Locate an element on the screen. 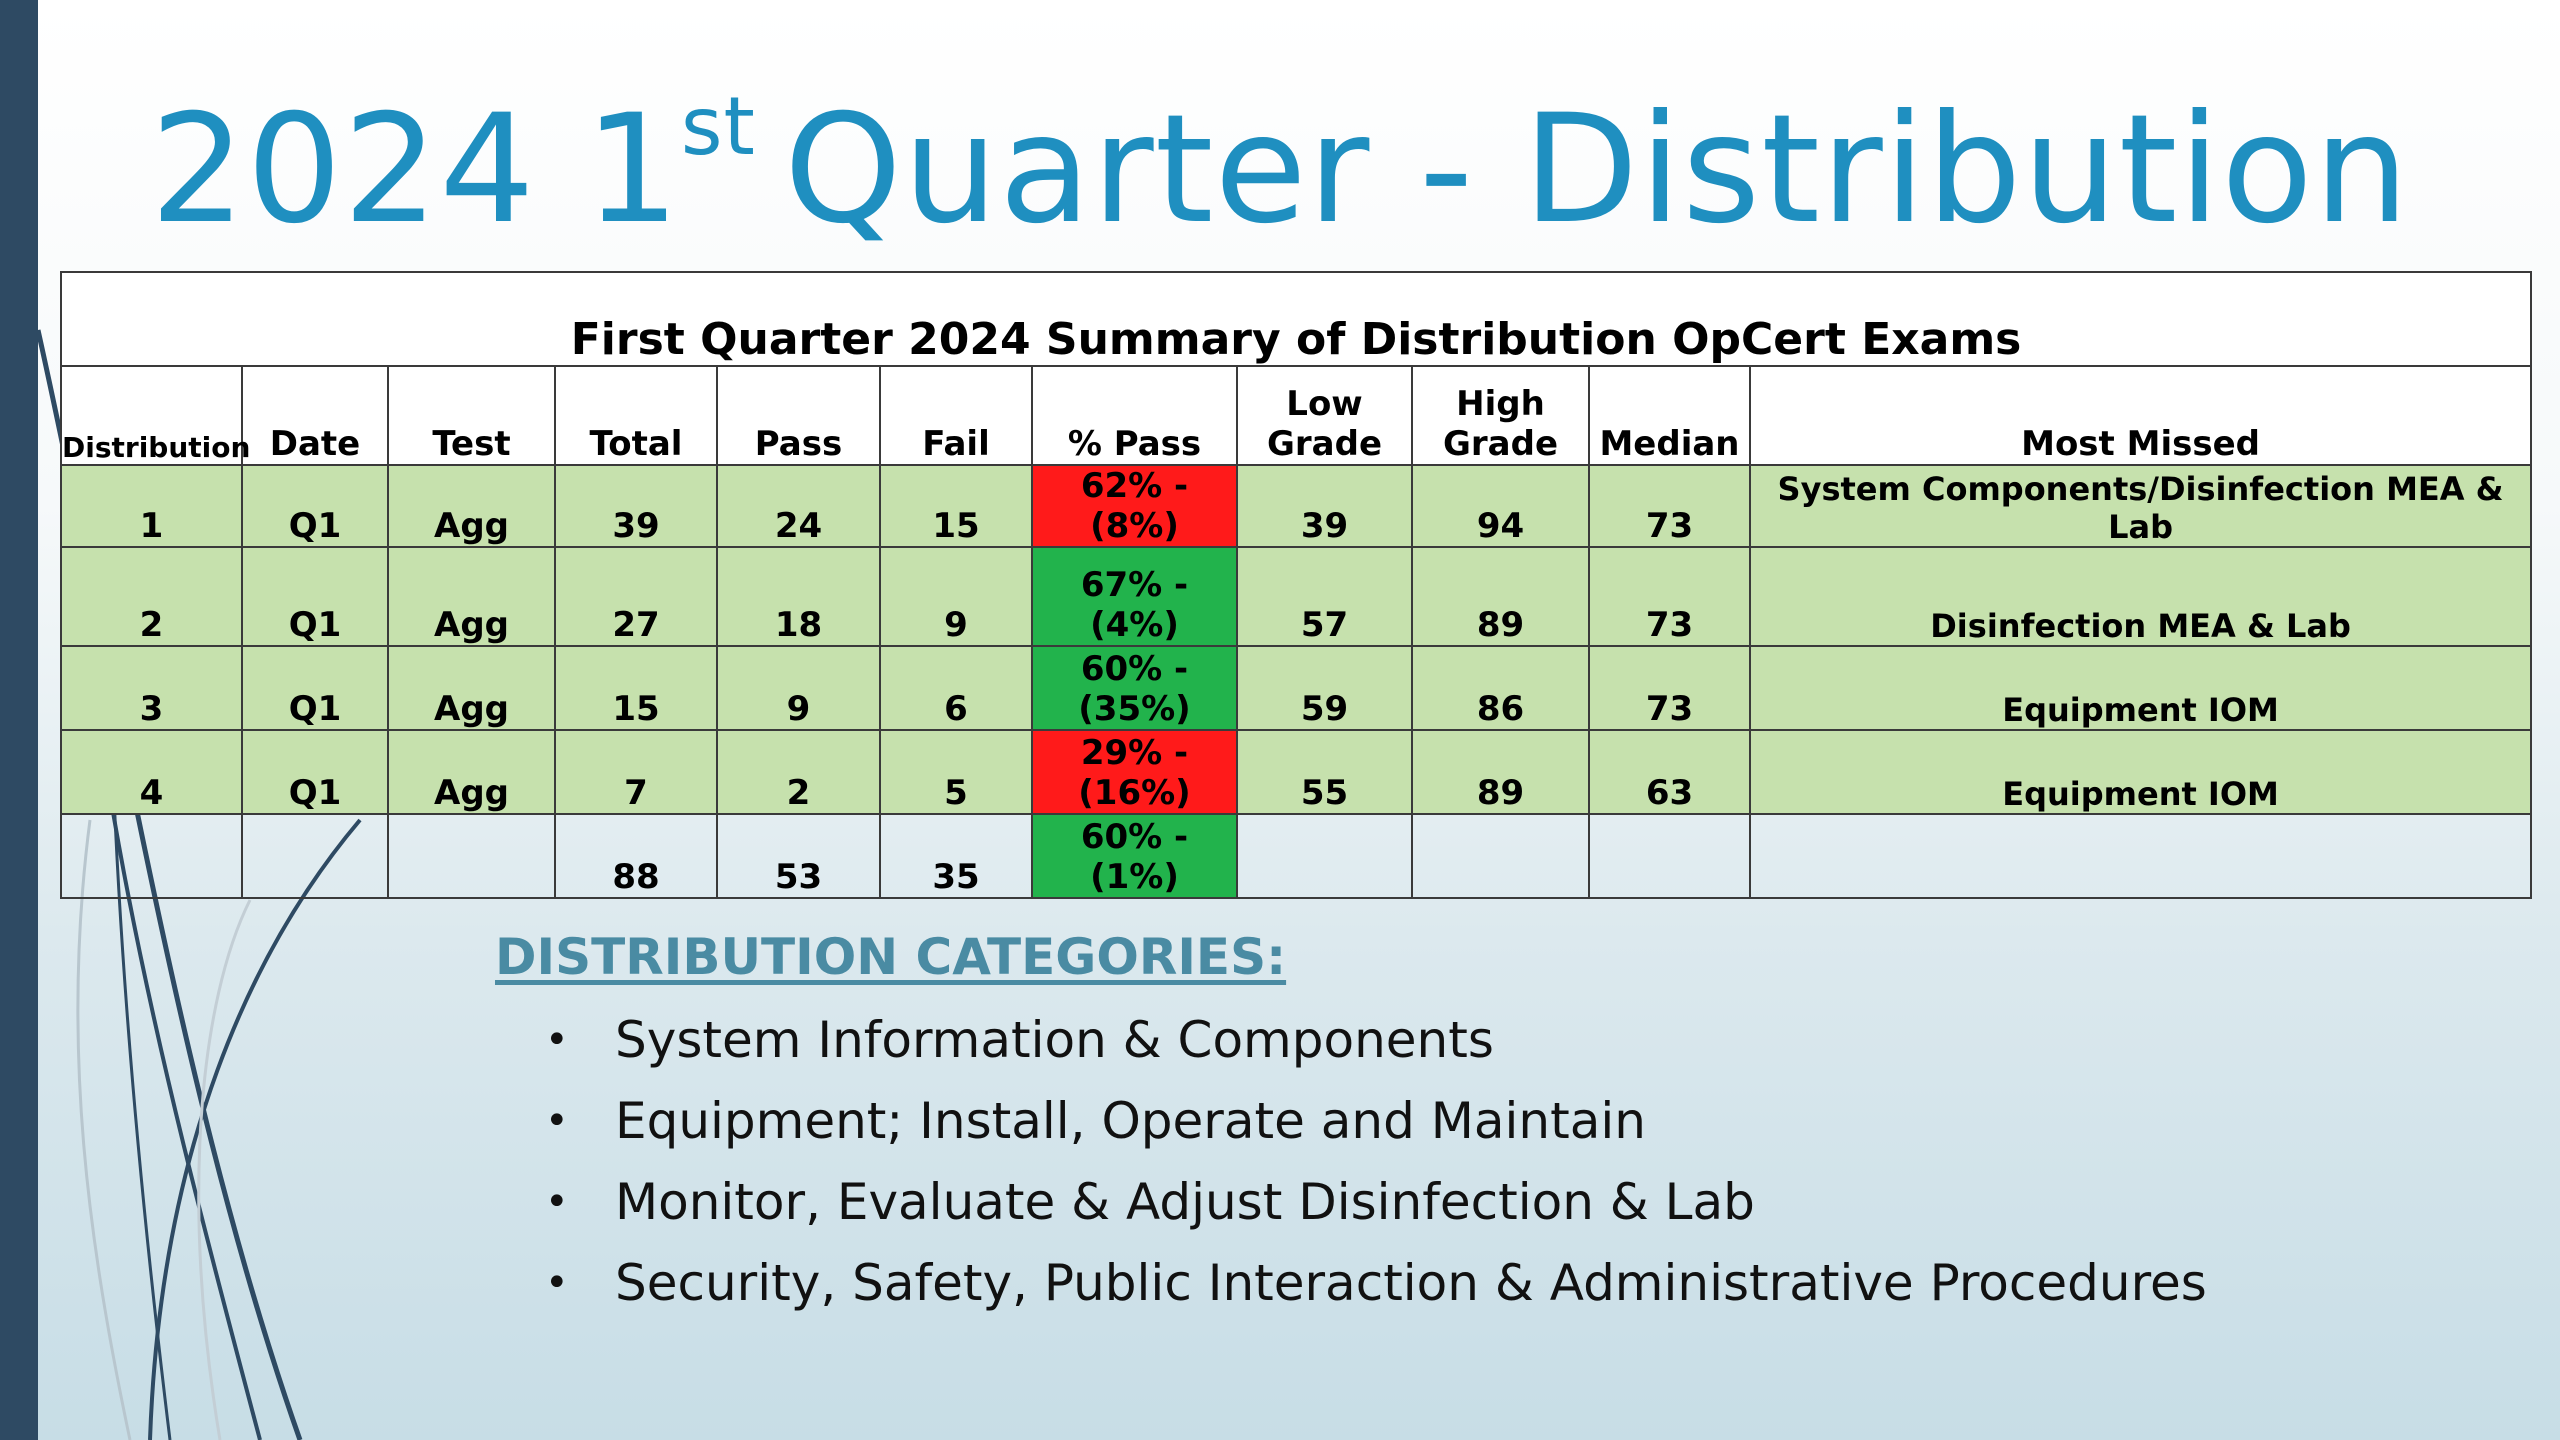 Image resolution: width=2560 pixels, height=1440 pixels. title-rest: Quarter - Distribution is located at coordinates (1596, 170).